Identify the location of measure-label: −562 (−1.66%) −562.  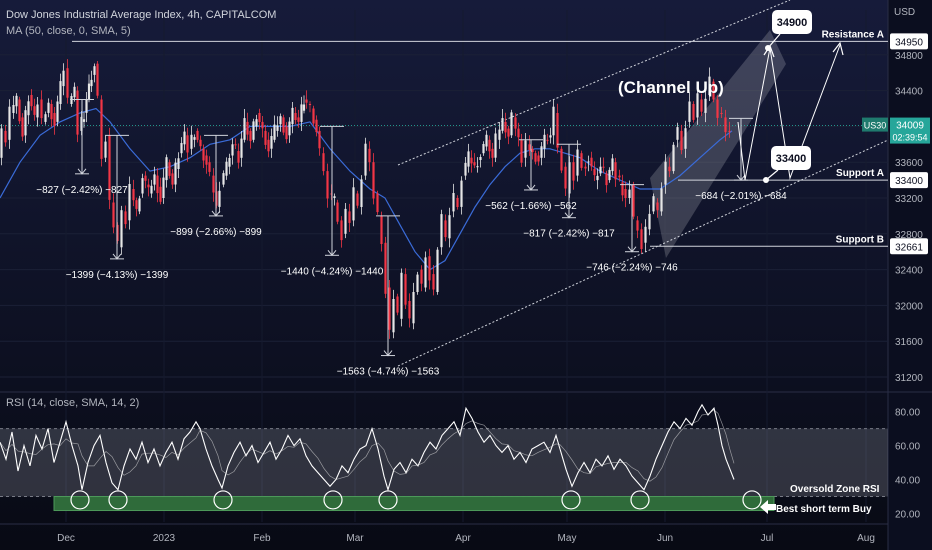
(531, 206).